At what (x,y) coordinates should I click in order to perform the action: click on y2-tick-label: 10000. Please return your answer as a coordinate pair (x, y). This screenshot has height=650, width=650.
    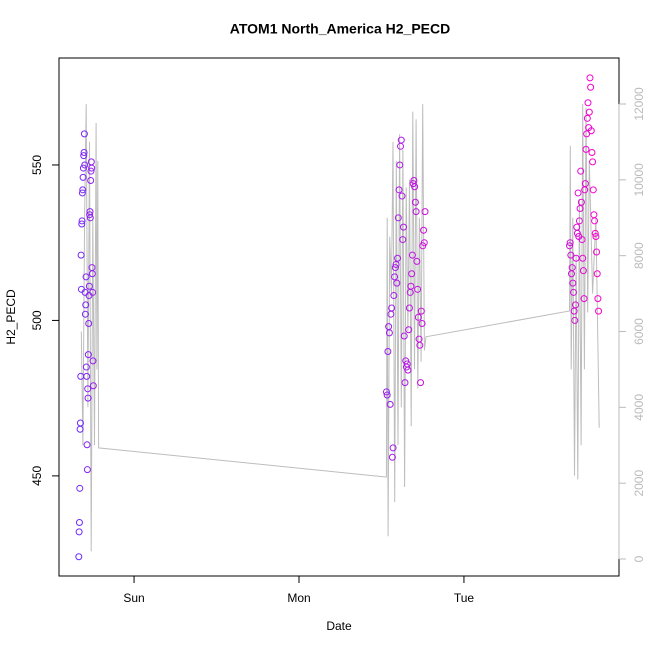
    Looking at the image, I should click on (639, 180).